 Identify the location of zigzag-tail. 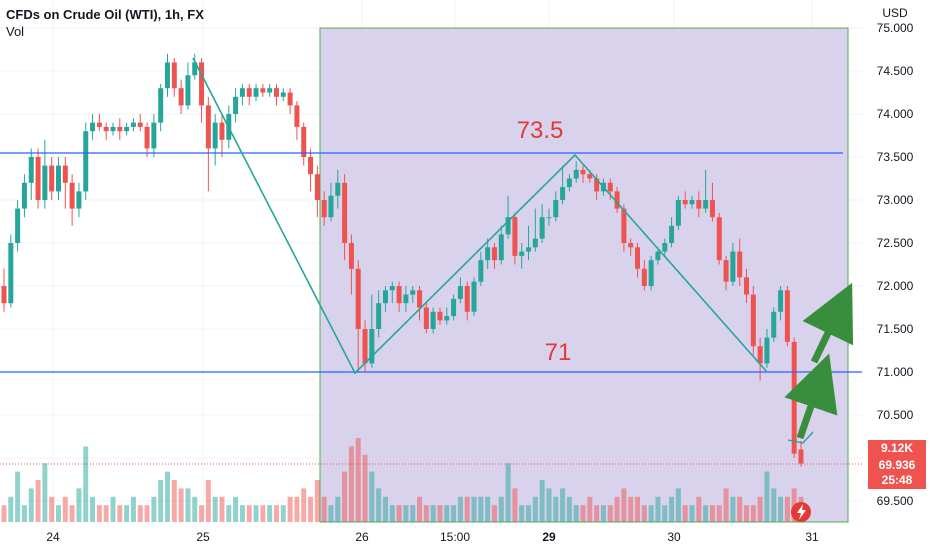
(800, 437).